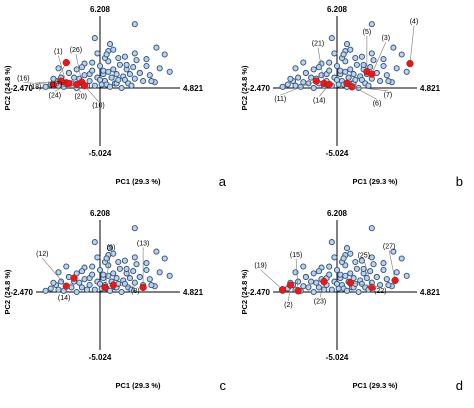 The image size is (474, 408). I want to click on point-annotation-label: (24), so click(55, 95).